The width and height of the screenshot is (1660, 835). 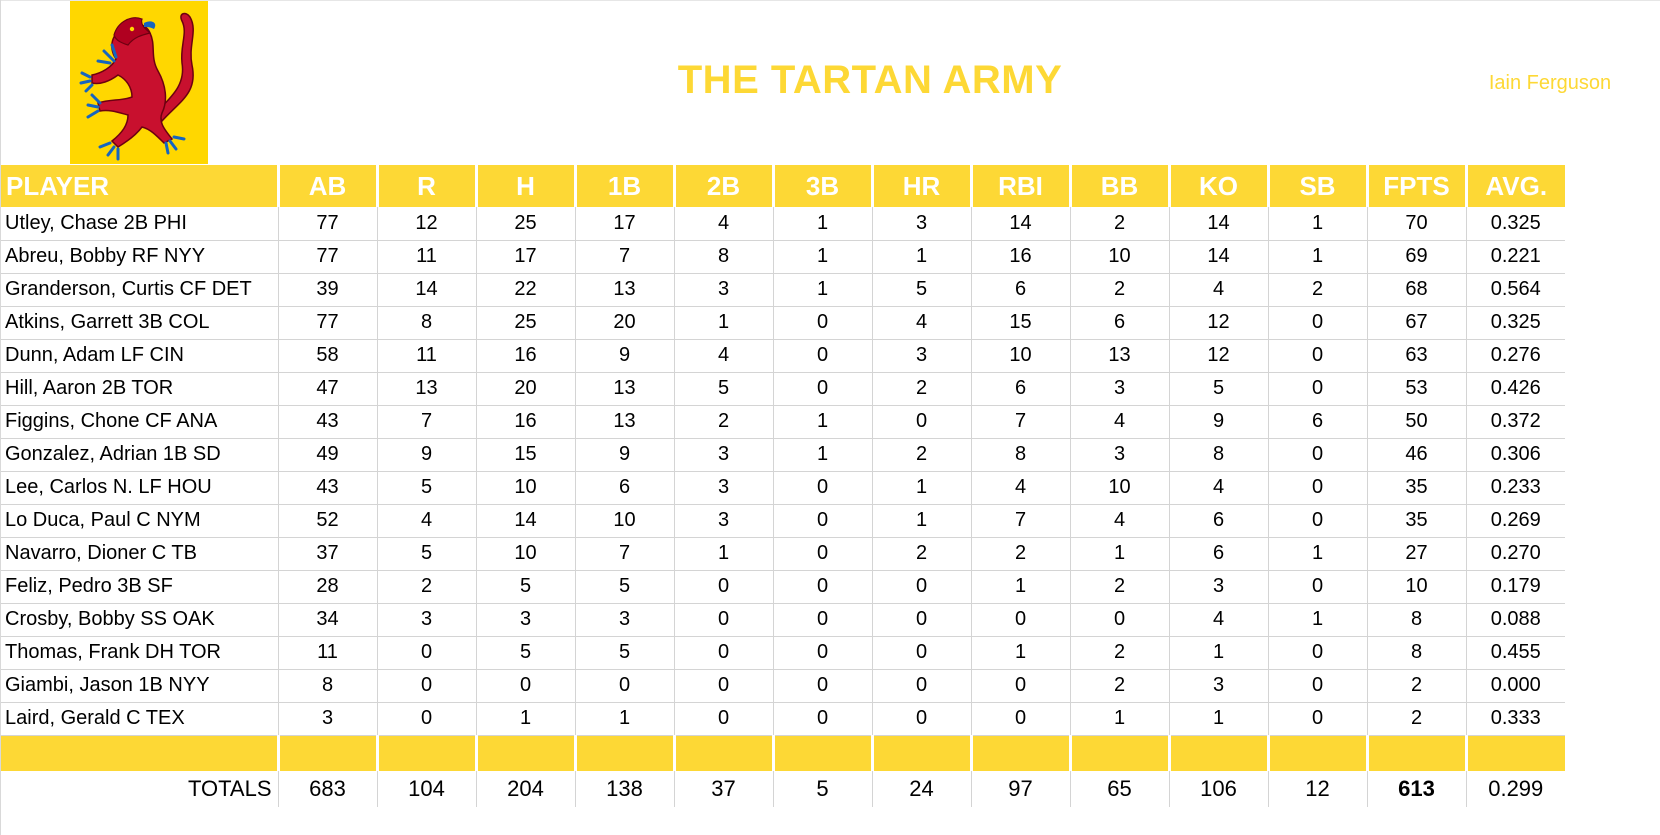 I want to click on totals-row: TOTALS 683 104 204 138 37 5 24 97 65 106 12 613 0.299, so click(x=783, y=789).